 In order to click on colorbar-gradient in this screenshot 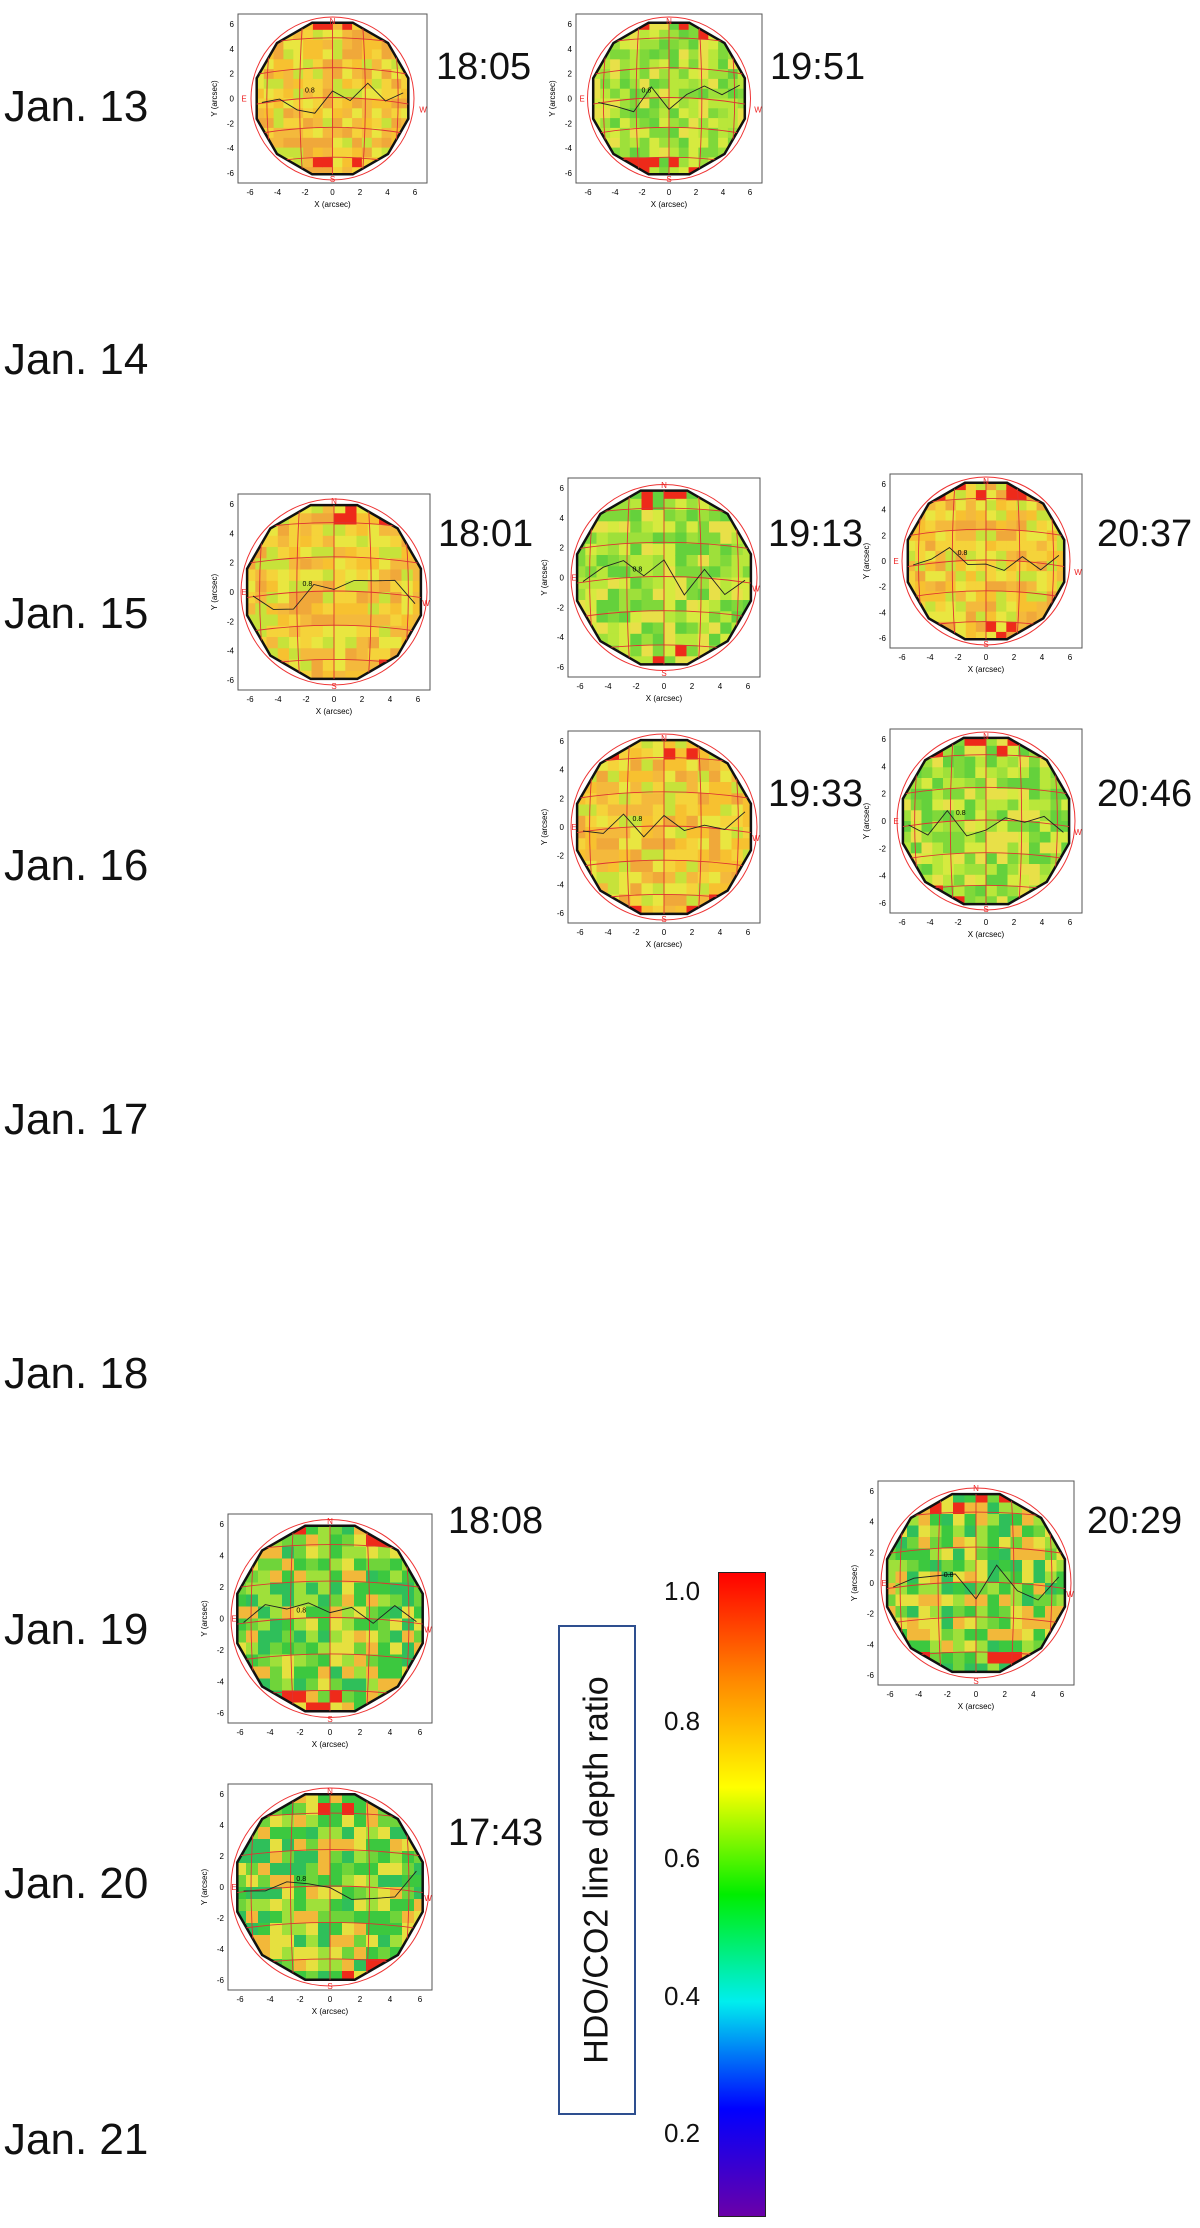, I will do `click(742, 1894)`.